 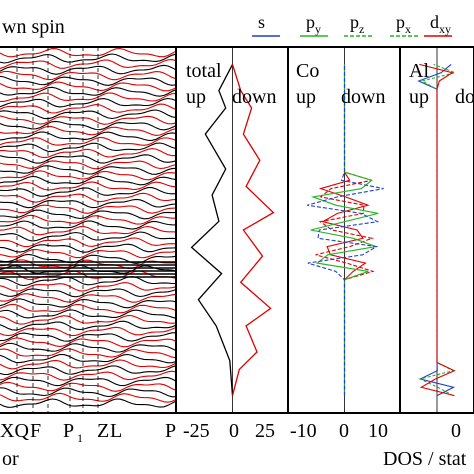 What do you see at coordinates (196, 431) in the screenshot?
I see `dos-tick-label: -25` at bounding box center [196, 431].